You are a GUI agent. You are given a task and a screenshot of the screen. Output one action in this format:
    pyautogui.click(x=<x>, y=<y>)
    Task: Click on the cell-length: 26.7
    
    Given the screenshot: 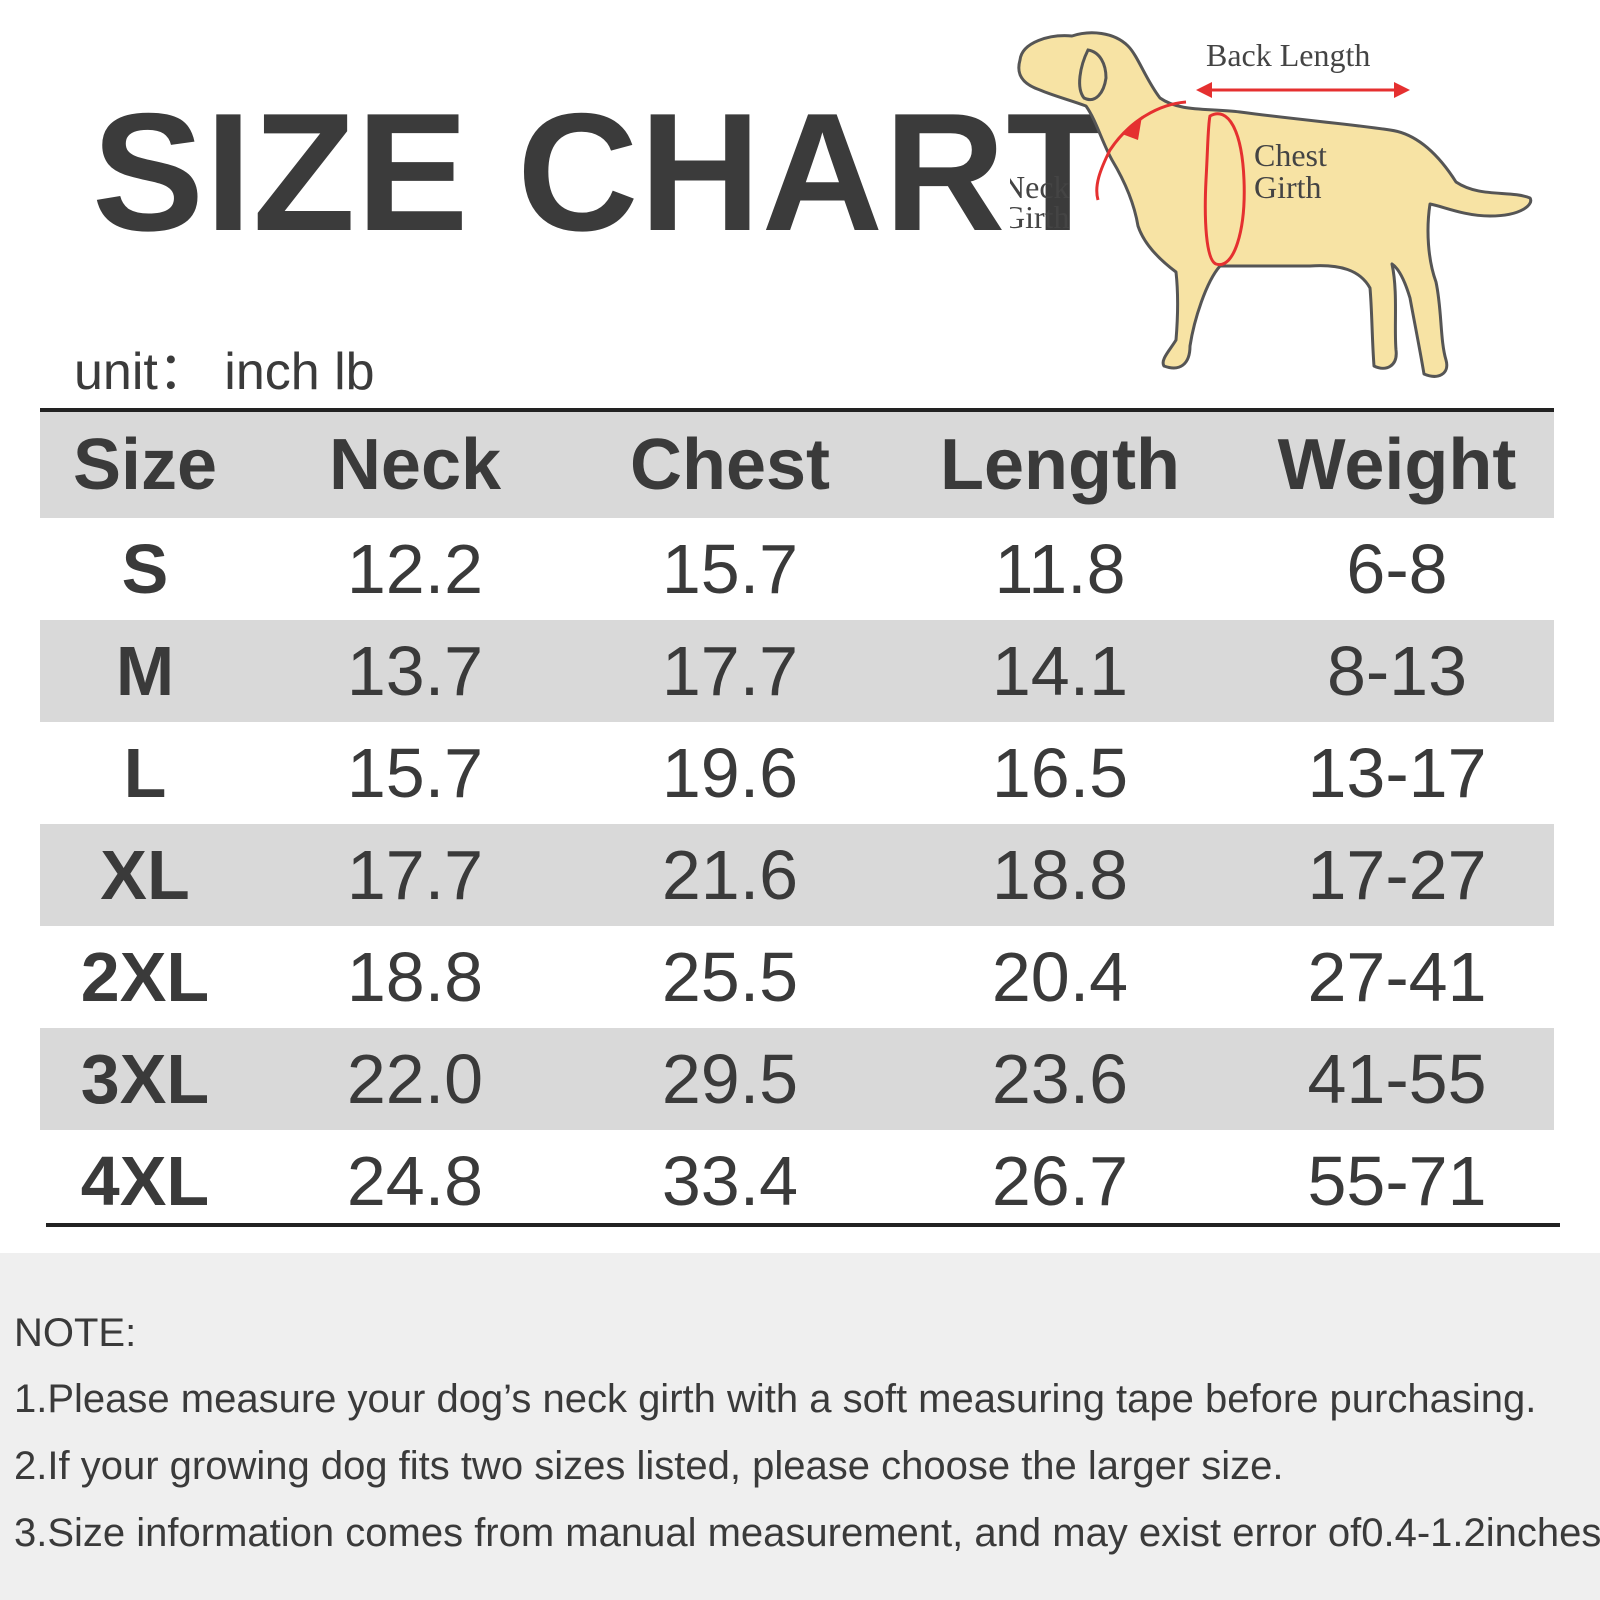 What is the action you would take?
    pyautogui.click(x=1060, y=1181)
    